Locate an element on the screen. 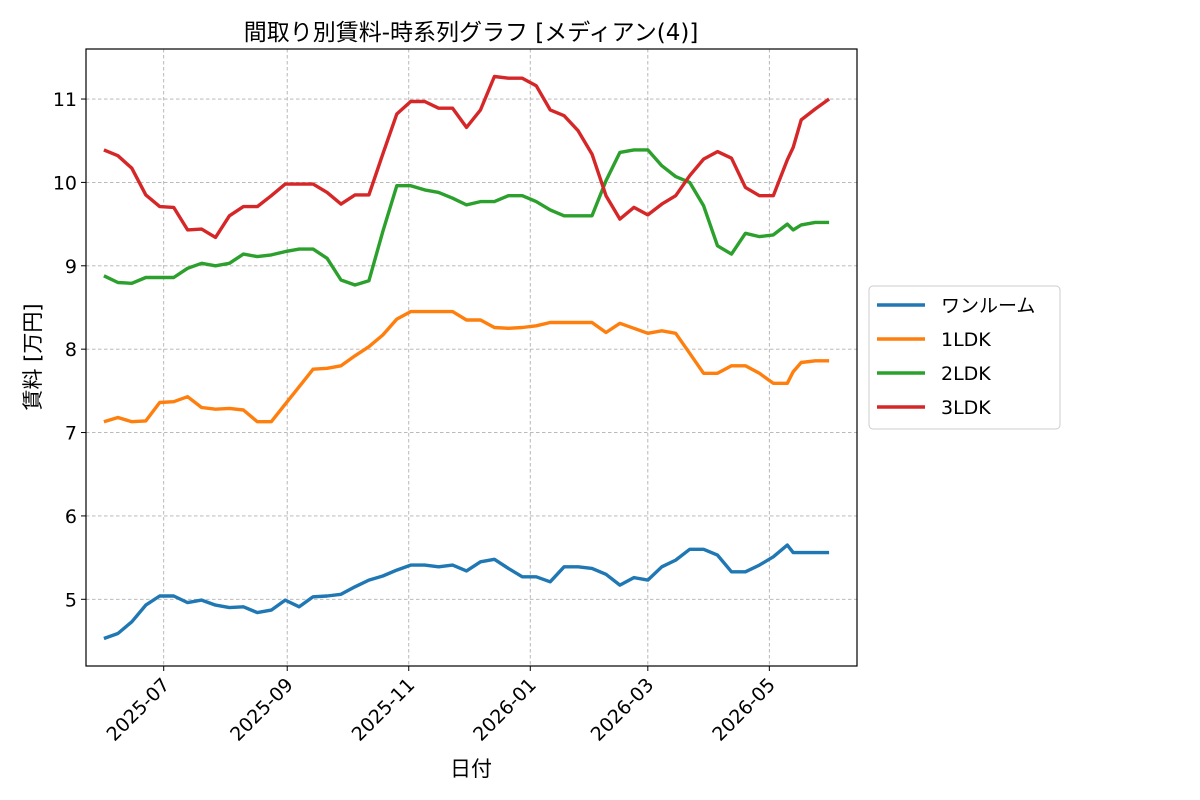  x-tick-label: 2026-03 is located at coordinates (623, 710).